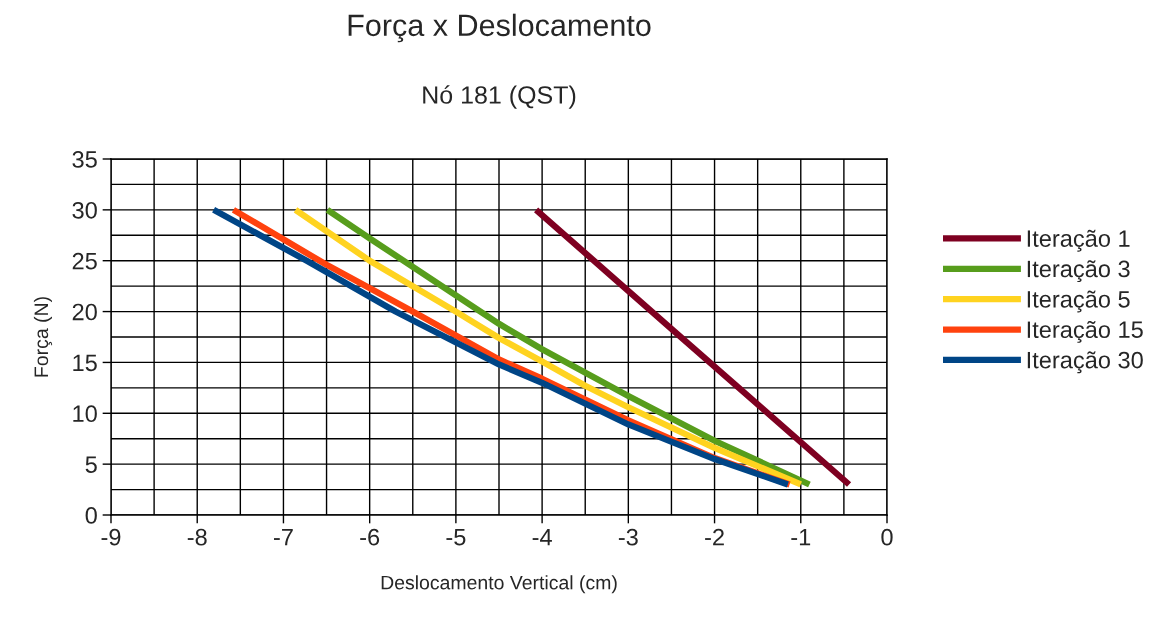 The height and width of the screenshot is (617, 1160). What do you see at coordinates (43, 337) in the screenshot?
I see `y-axis-title: Força (N)` at bounding box center [43, 337].